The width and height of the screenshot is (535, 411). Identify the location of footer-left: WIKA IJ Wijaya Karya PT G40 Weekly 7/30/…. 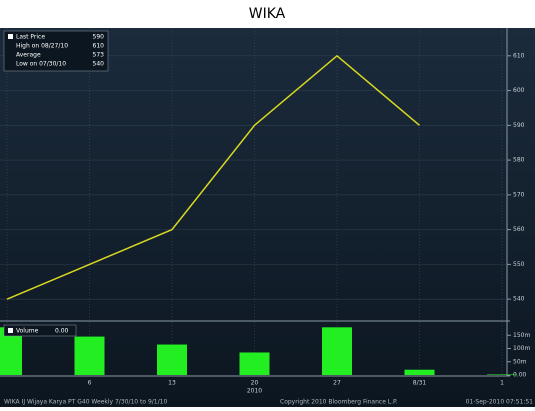
(85, 402).